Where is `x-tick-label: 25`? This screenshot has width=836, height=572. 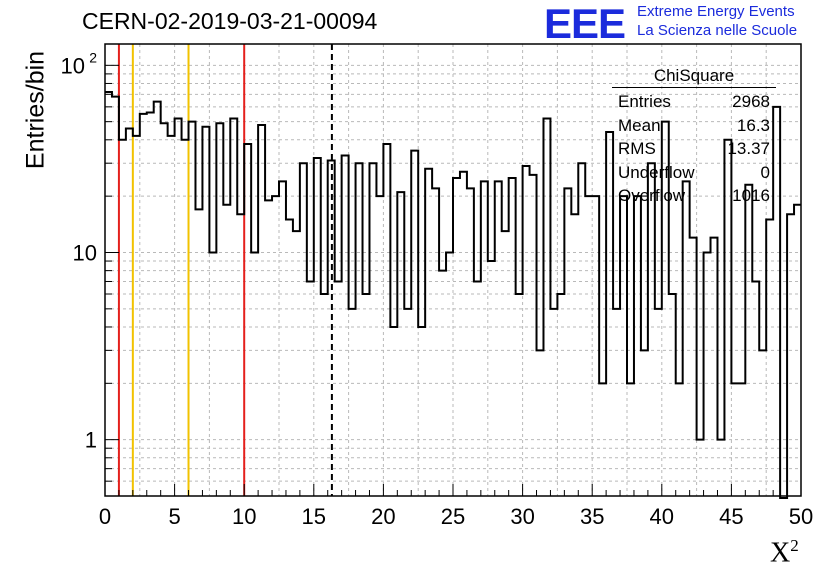
x-tick-label: 25 is located at coordinates (453, 516).